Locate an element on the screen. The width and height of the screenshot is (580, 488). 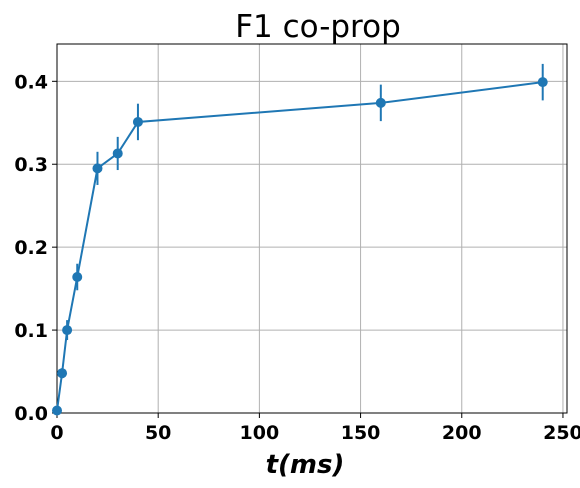
x-tick-label: 250 is located at coordinates (561, 433).